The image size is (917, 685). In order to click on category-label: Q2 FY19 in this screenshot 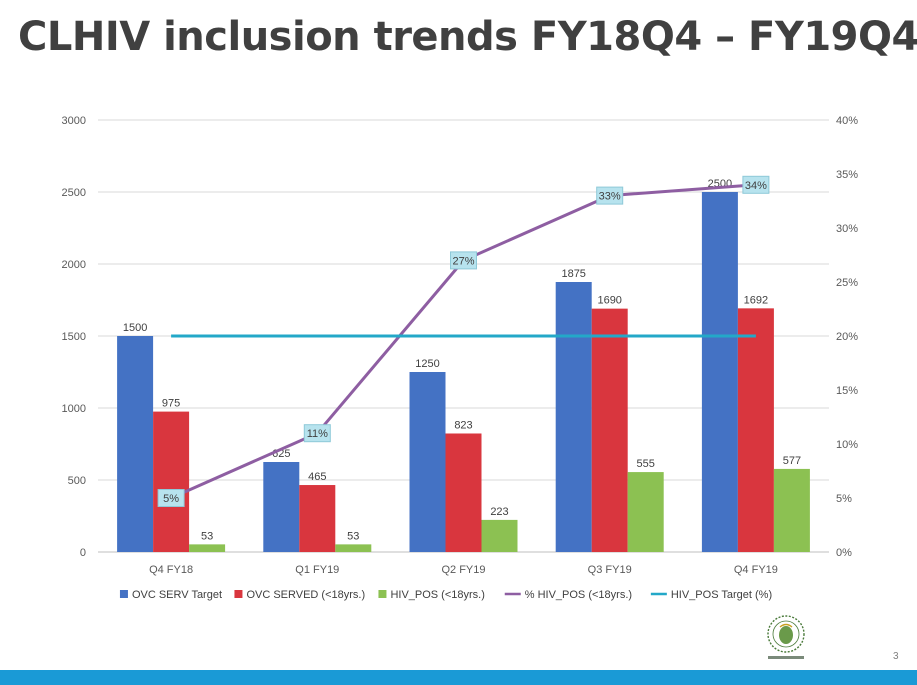, I will do `click(463, 570)`.